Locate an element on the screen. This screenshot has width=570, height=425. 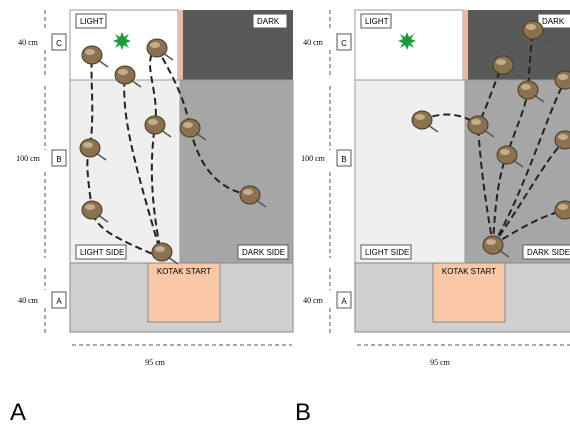
label: LIGHT SIDE is located at coordinates (102, 252).